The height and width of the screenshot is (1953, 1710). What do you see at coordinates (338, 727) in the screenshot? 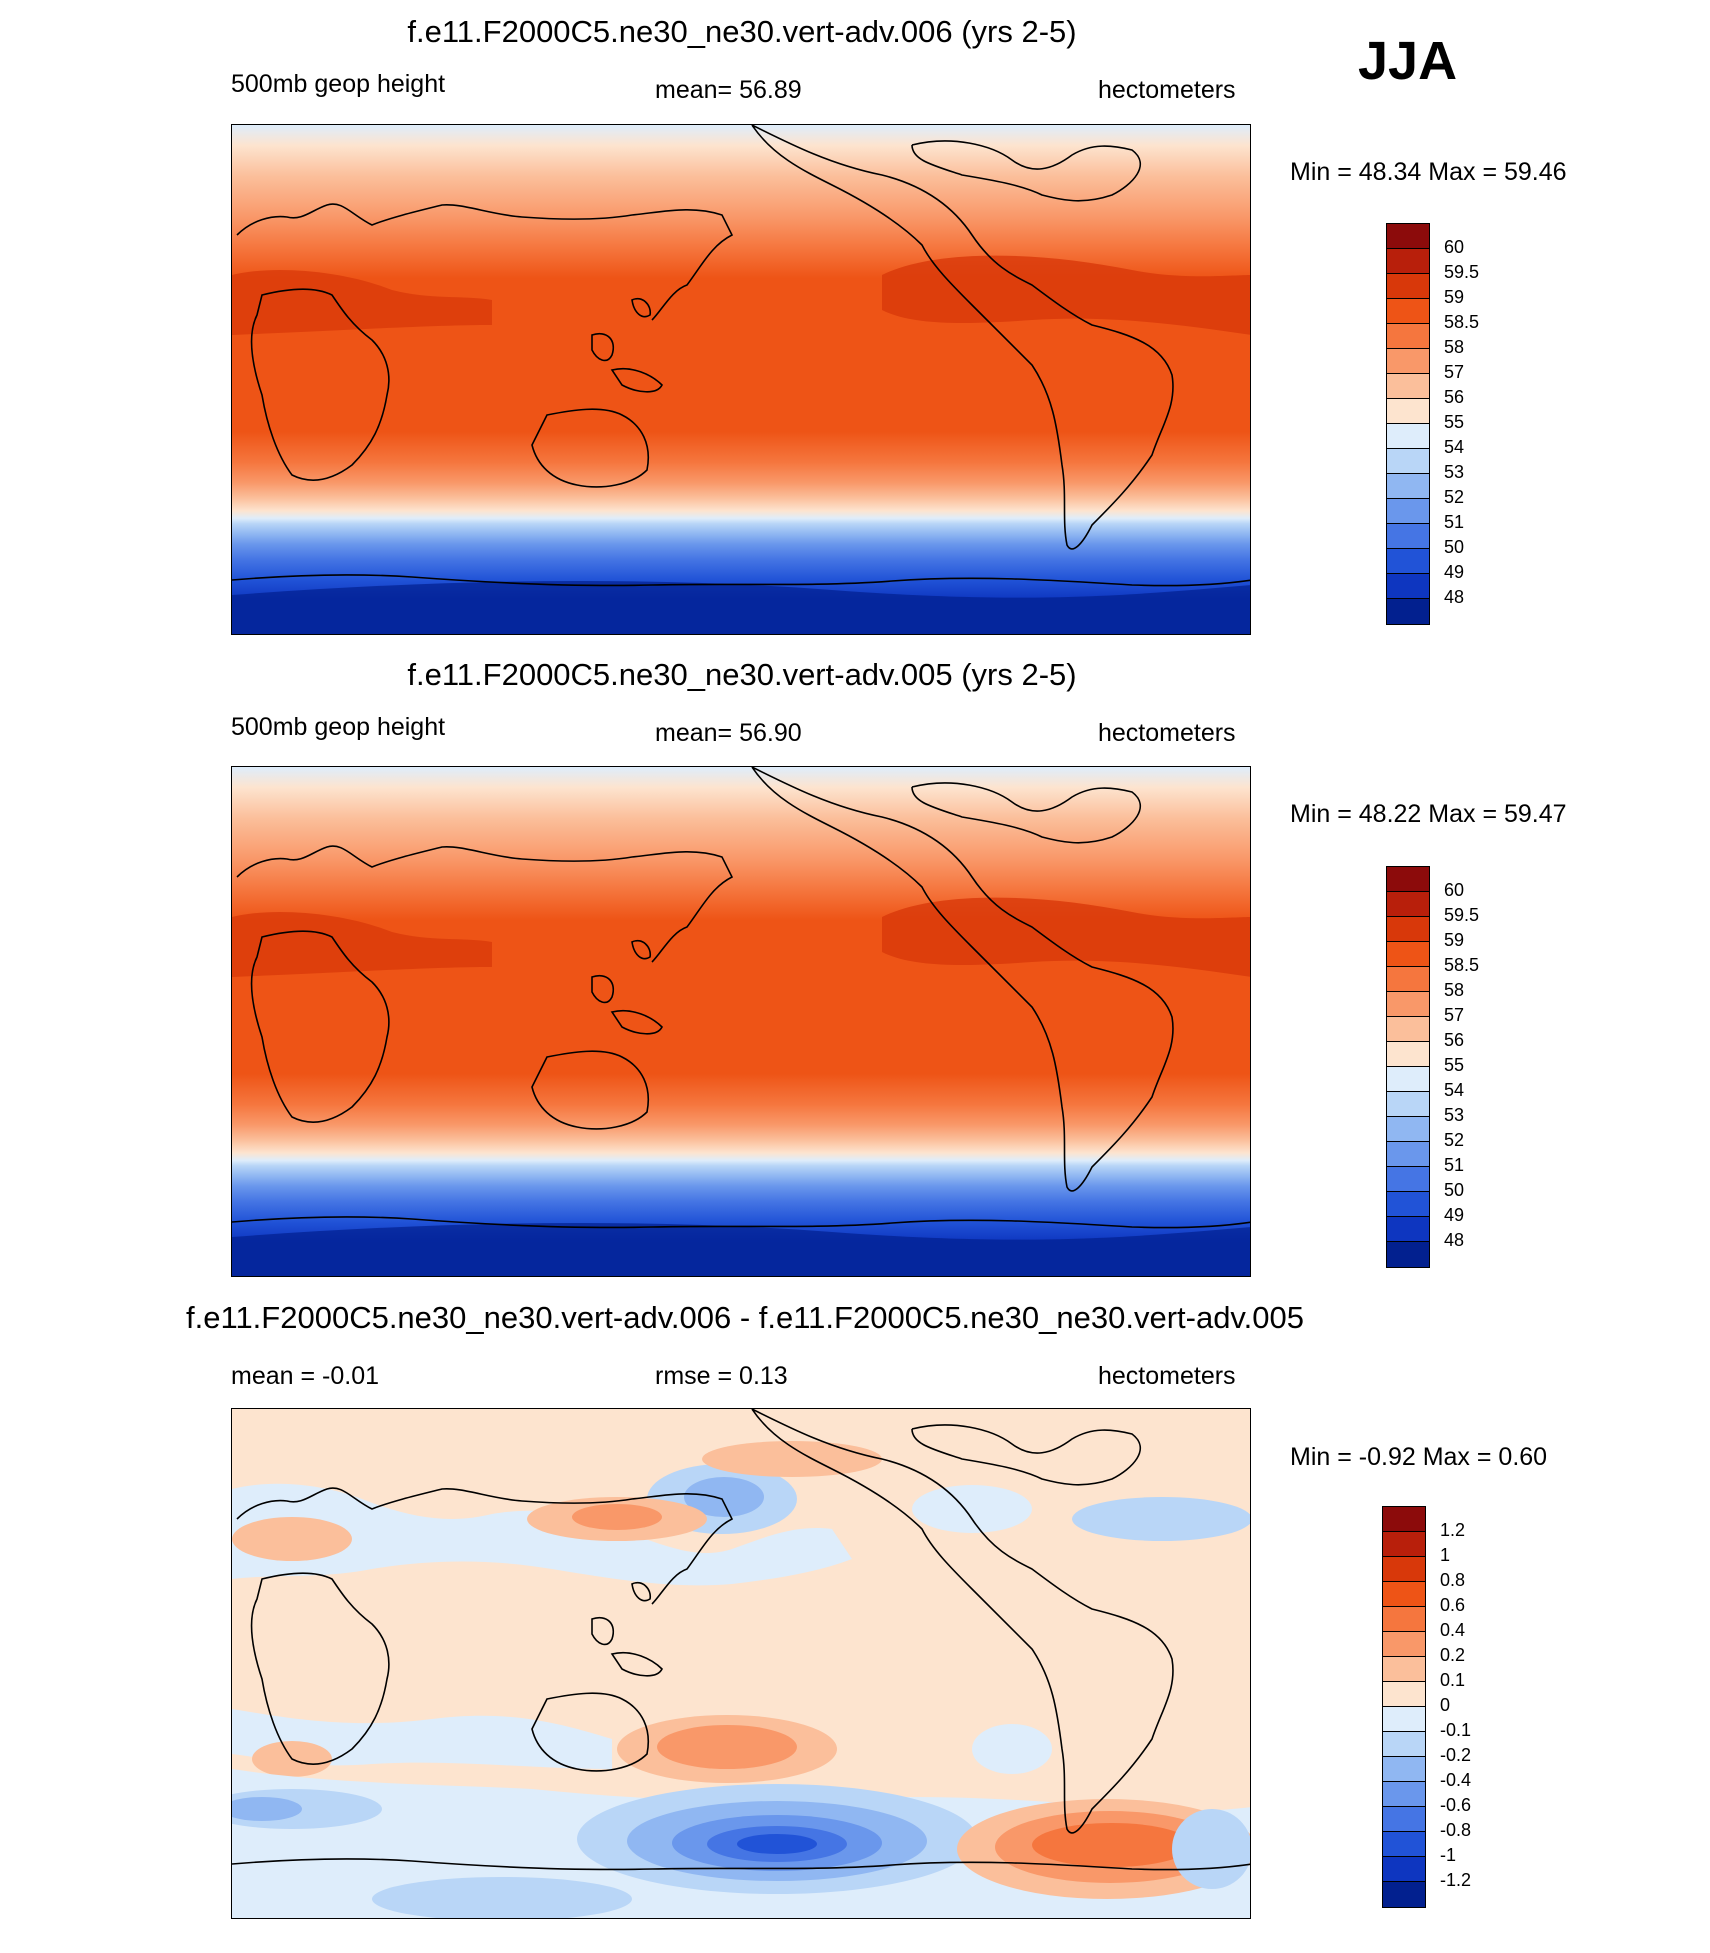
I see `panel-2-variable-label: 500mb geop height` at bounding box center [338, 727].